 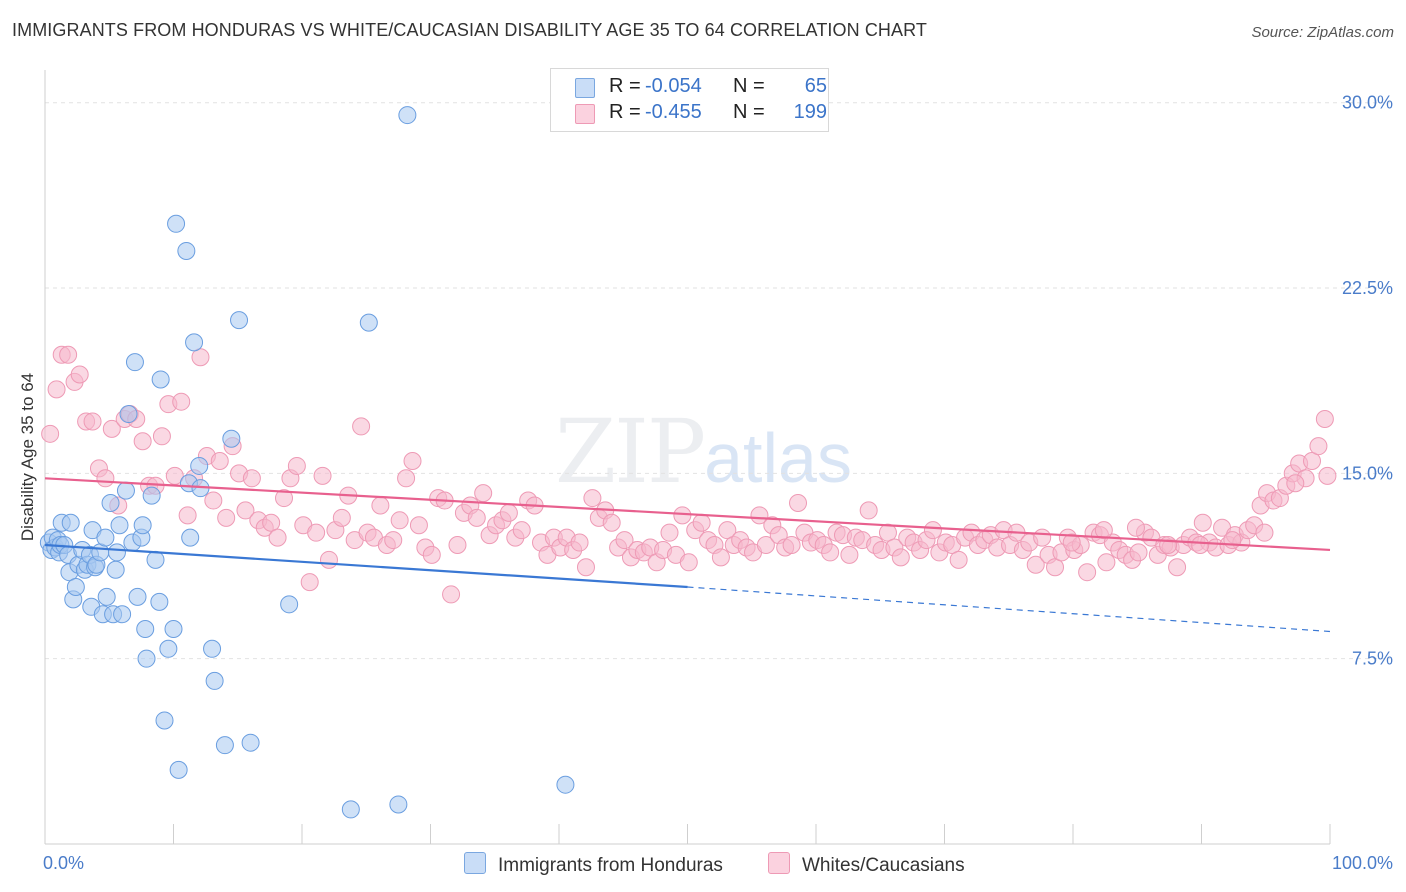 What do you see at coordinates (1367, 103) in the screenshot?
I see `y-tick-label: 30.0%` at bounding box center [1367, 103].